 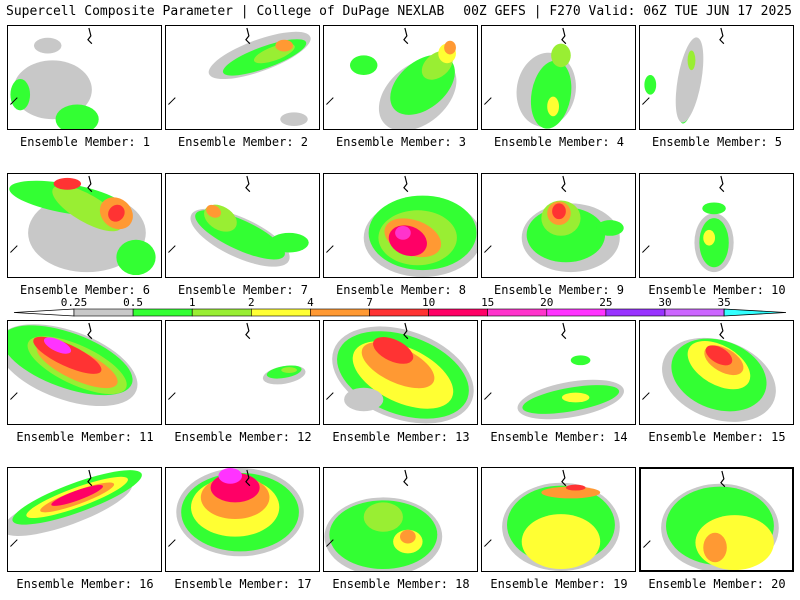 I want to click on colorbar-tick-label: 7, so click(x=369, y=302).